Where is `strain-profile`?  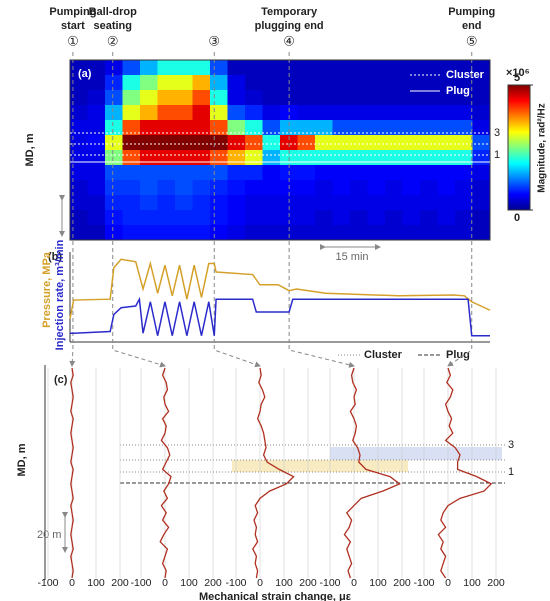
strain-profile is located at coordinates (372, 473).